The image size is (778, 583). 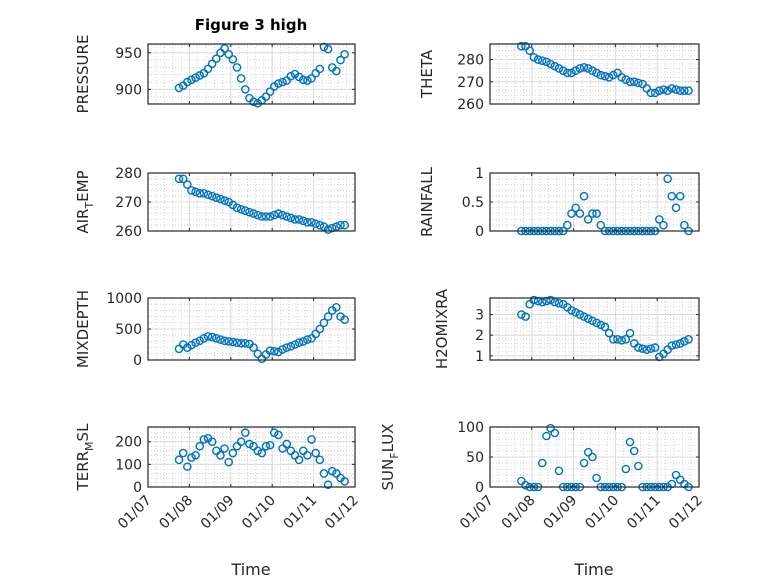 What do you see at coordinates (128, 203) in the screenshot?
I see `y-tick-label: 270` at bounding box center [128, 203].